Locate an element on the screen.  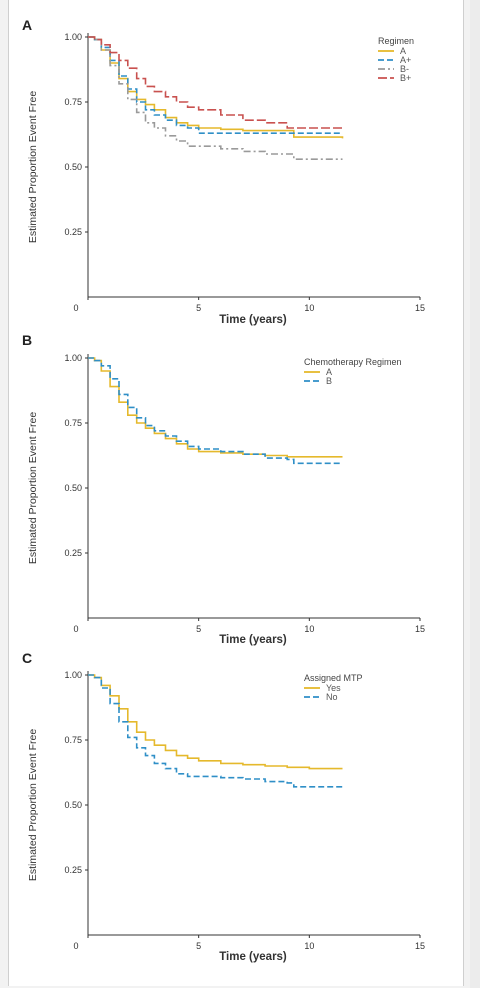
legend-item-label: Yes is located at coordinates (333, 688).